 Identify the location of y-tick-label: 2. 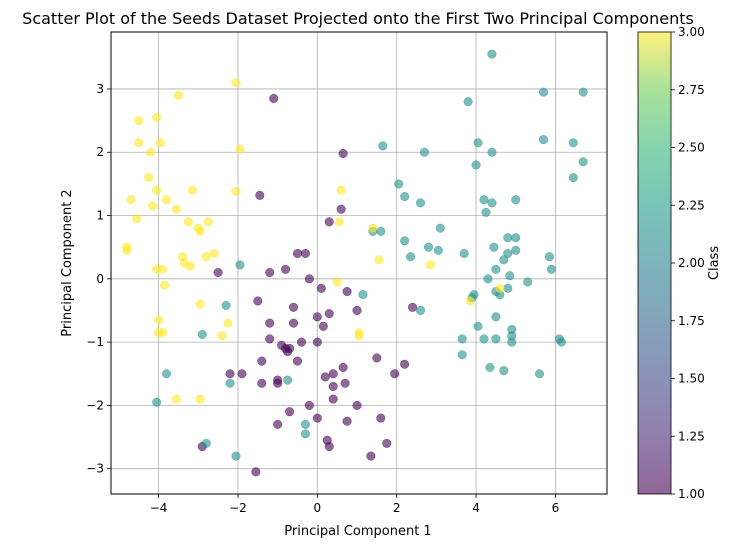
(100, 152).